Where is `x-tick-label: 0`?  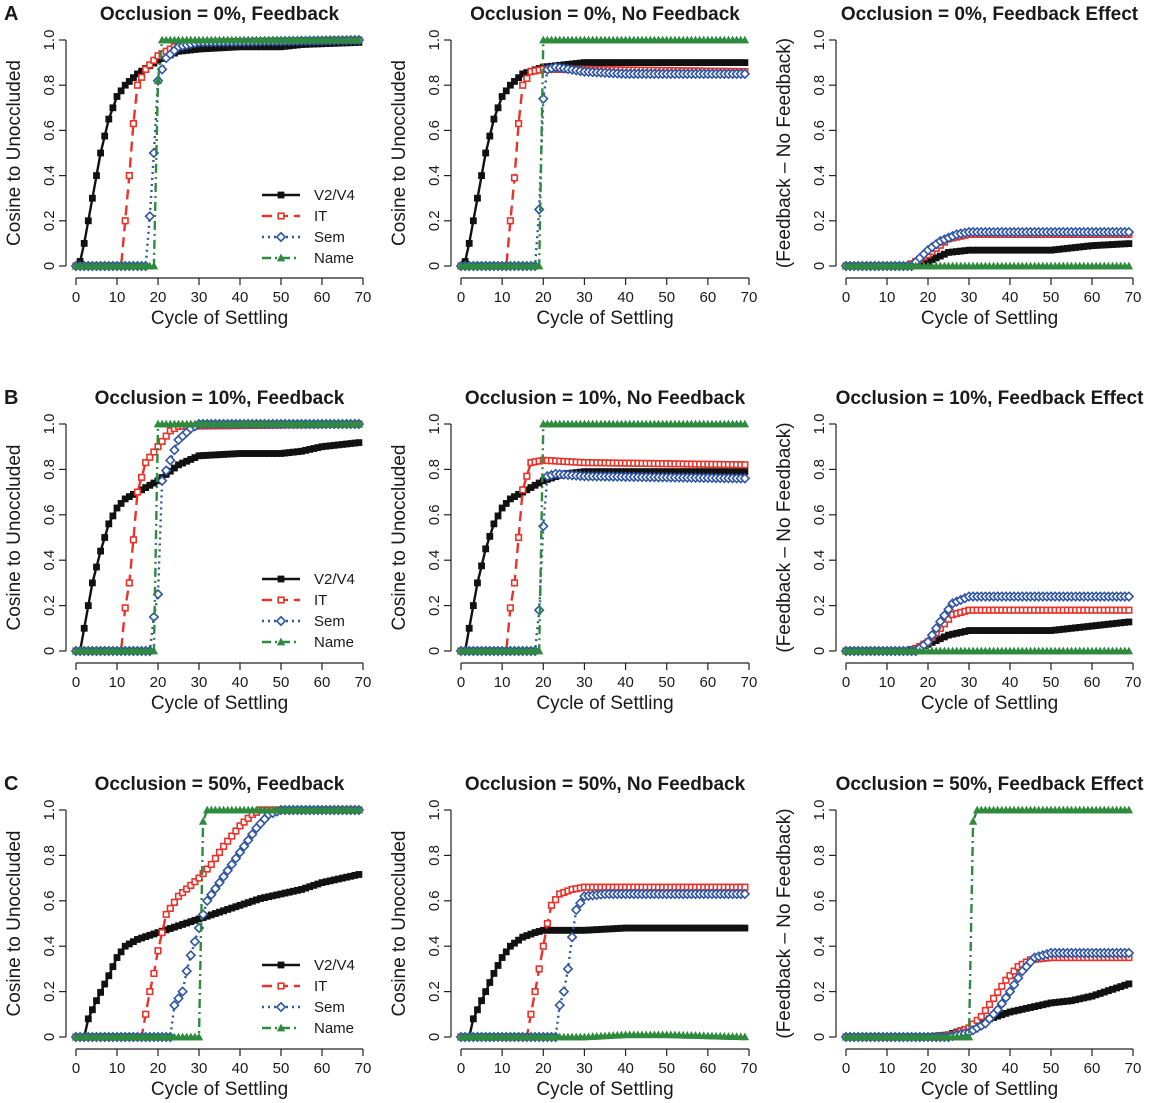
x-tick-label: 0 is located at coordinates (76, 297).